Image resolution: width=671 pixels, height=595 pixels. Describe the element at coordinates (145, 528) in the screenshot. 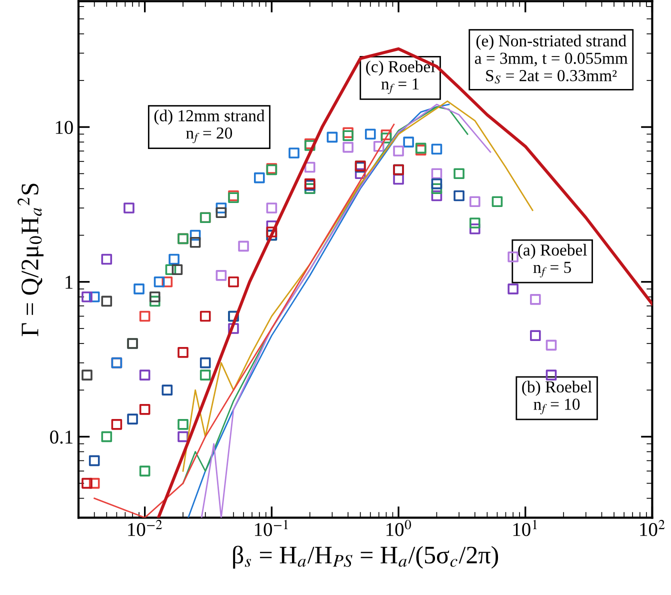

I see `x-tick-label: 10$^{−2}$` at that location.